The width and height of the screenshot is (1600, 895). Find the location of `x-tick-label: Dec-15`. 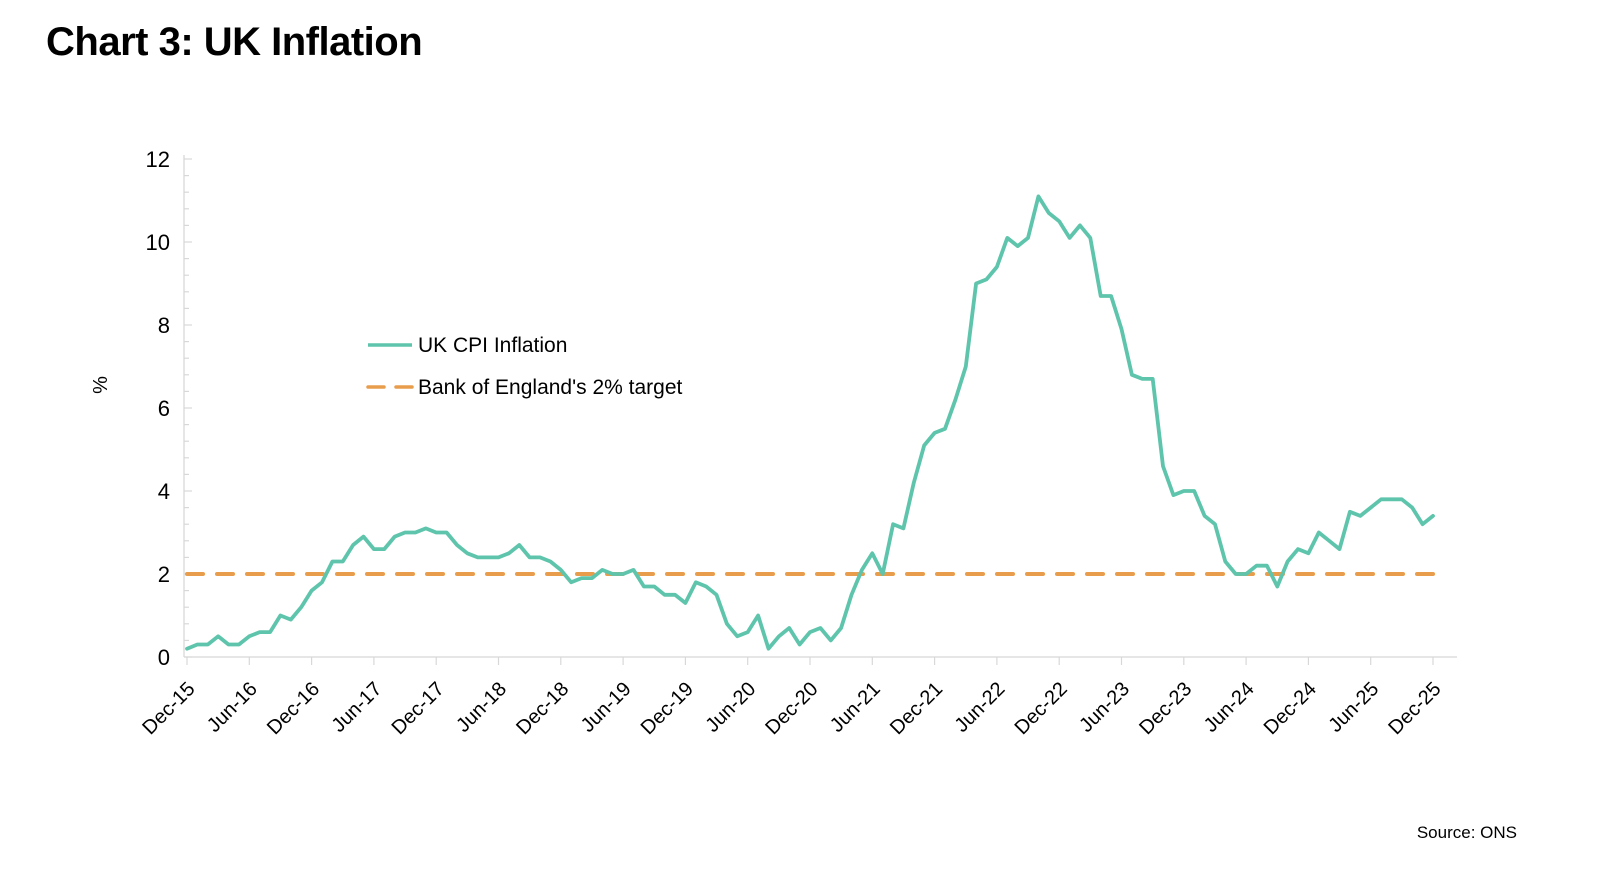

x-tick-label: Dec-15 is located at coordinates (168, 708).